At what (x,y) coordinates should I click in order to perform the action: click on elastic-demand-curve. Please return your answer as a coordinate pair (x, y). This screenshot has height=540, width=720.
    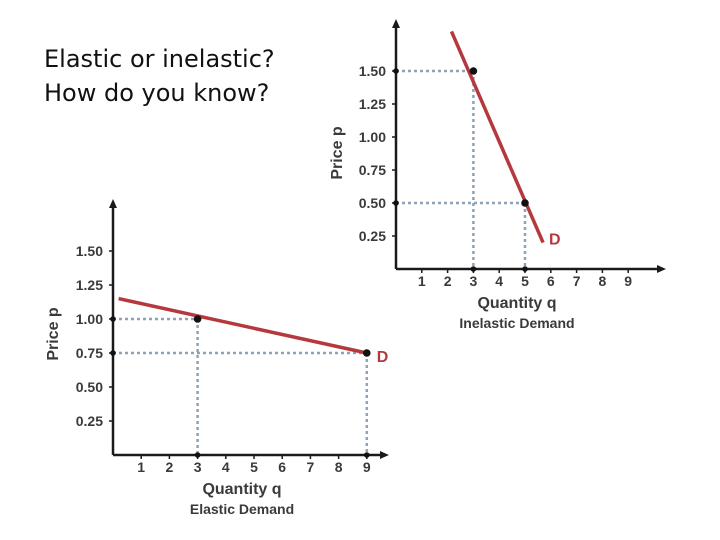
    Looking at the image, I should click on (243, 325).